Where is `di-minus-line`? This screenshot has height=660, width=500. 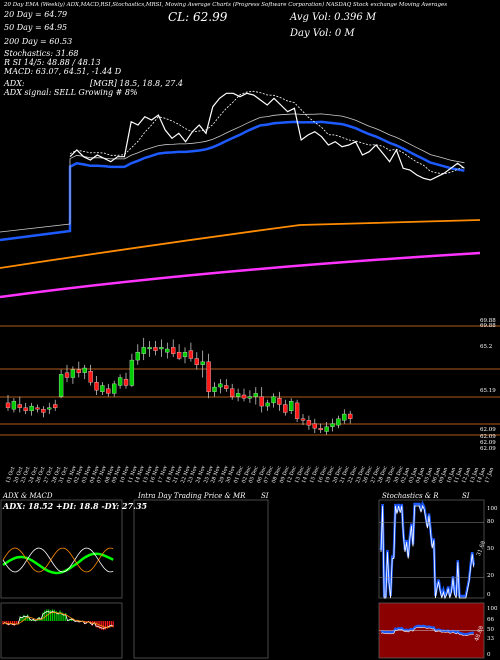
di-minus-line is located at coordinates (58, 560).